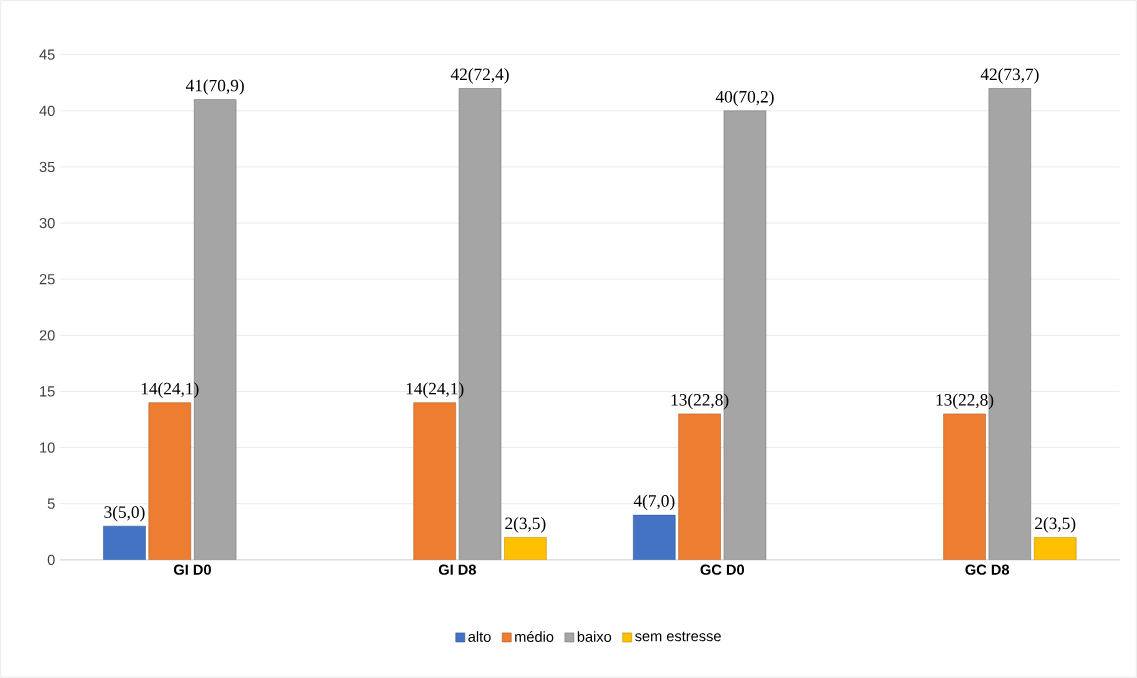 This screenshot has width=1137, height=678. Describe the element at coordinates (51, 560) in the screenshot. I see `y-tick-label: 0` at that location.